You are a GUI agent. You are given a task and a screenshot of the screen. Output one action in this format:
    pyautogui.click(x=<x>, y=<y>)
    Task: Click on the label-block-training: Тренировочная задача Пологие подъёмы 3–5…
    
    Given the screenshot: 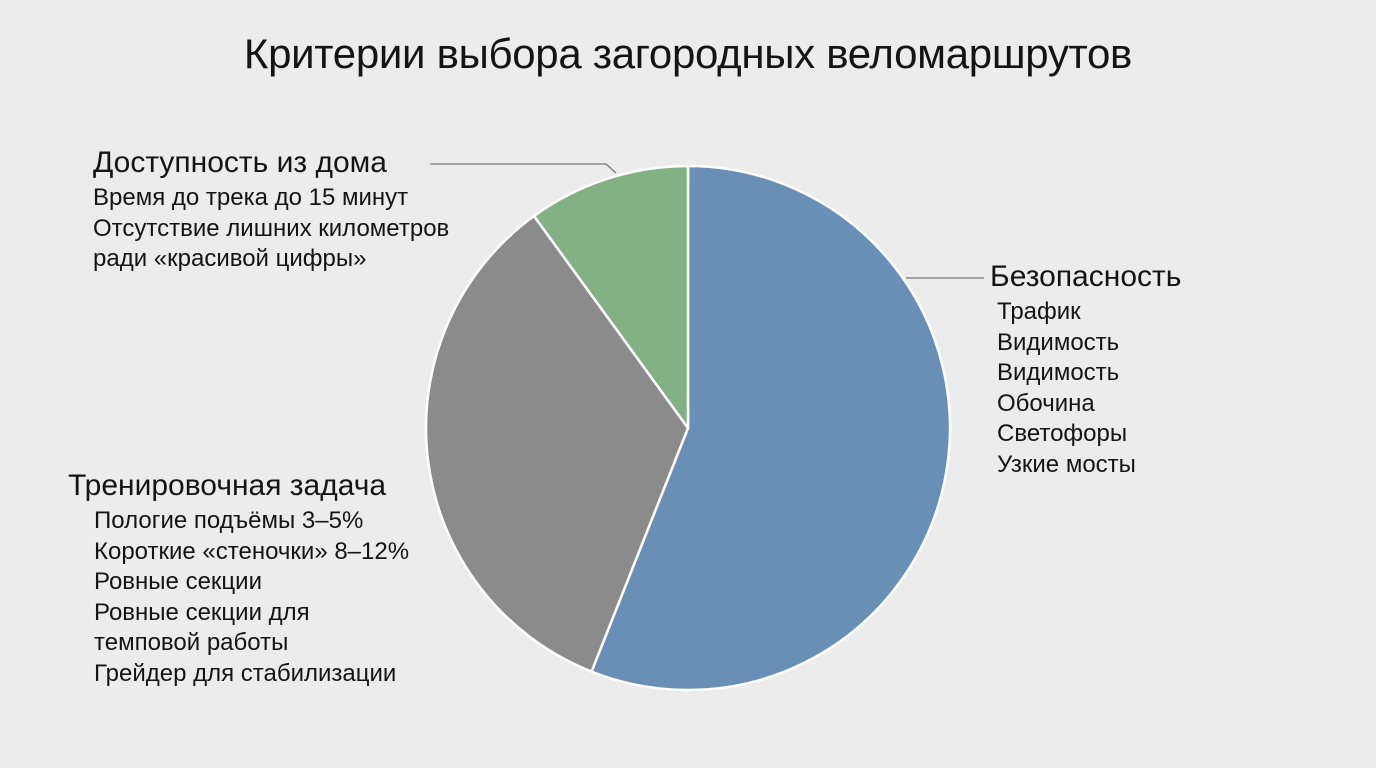 What is the action you would take?
    pyautogui.click(x=238, y=578)
    